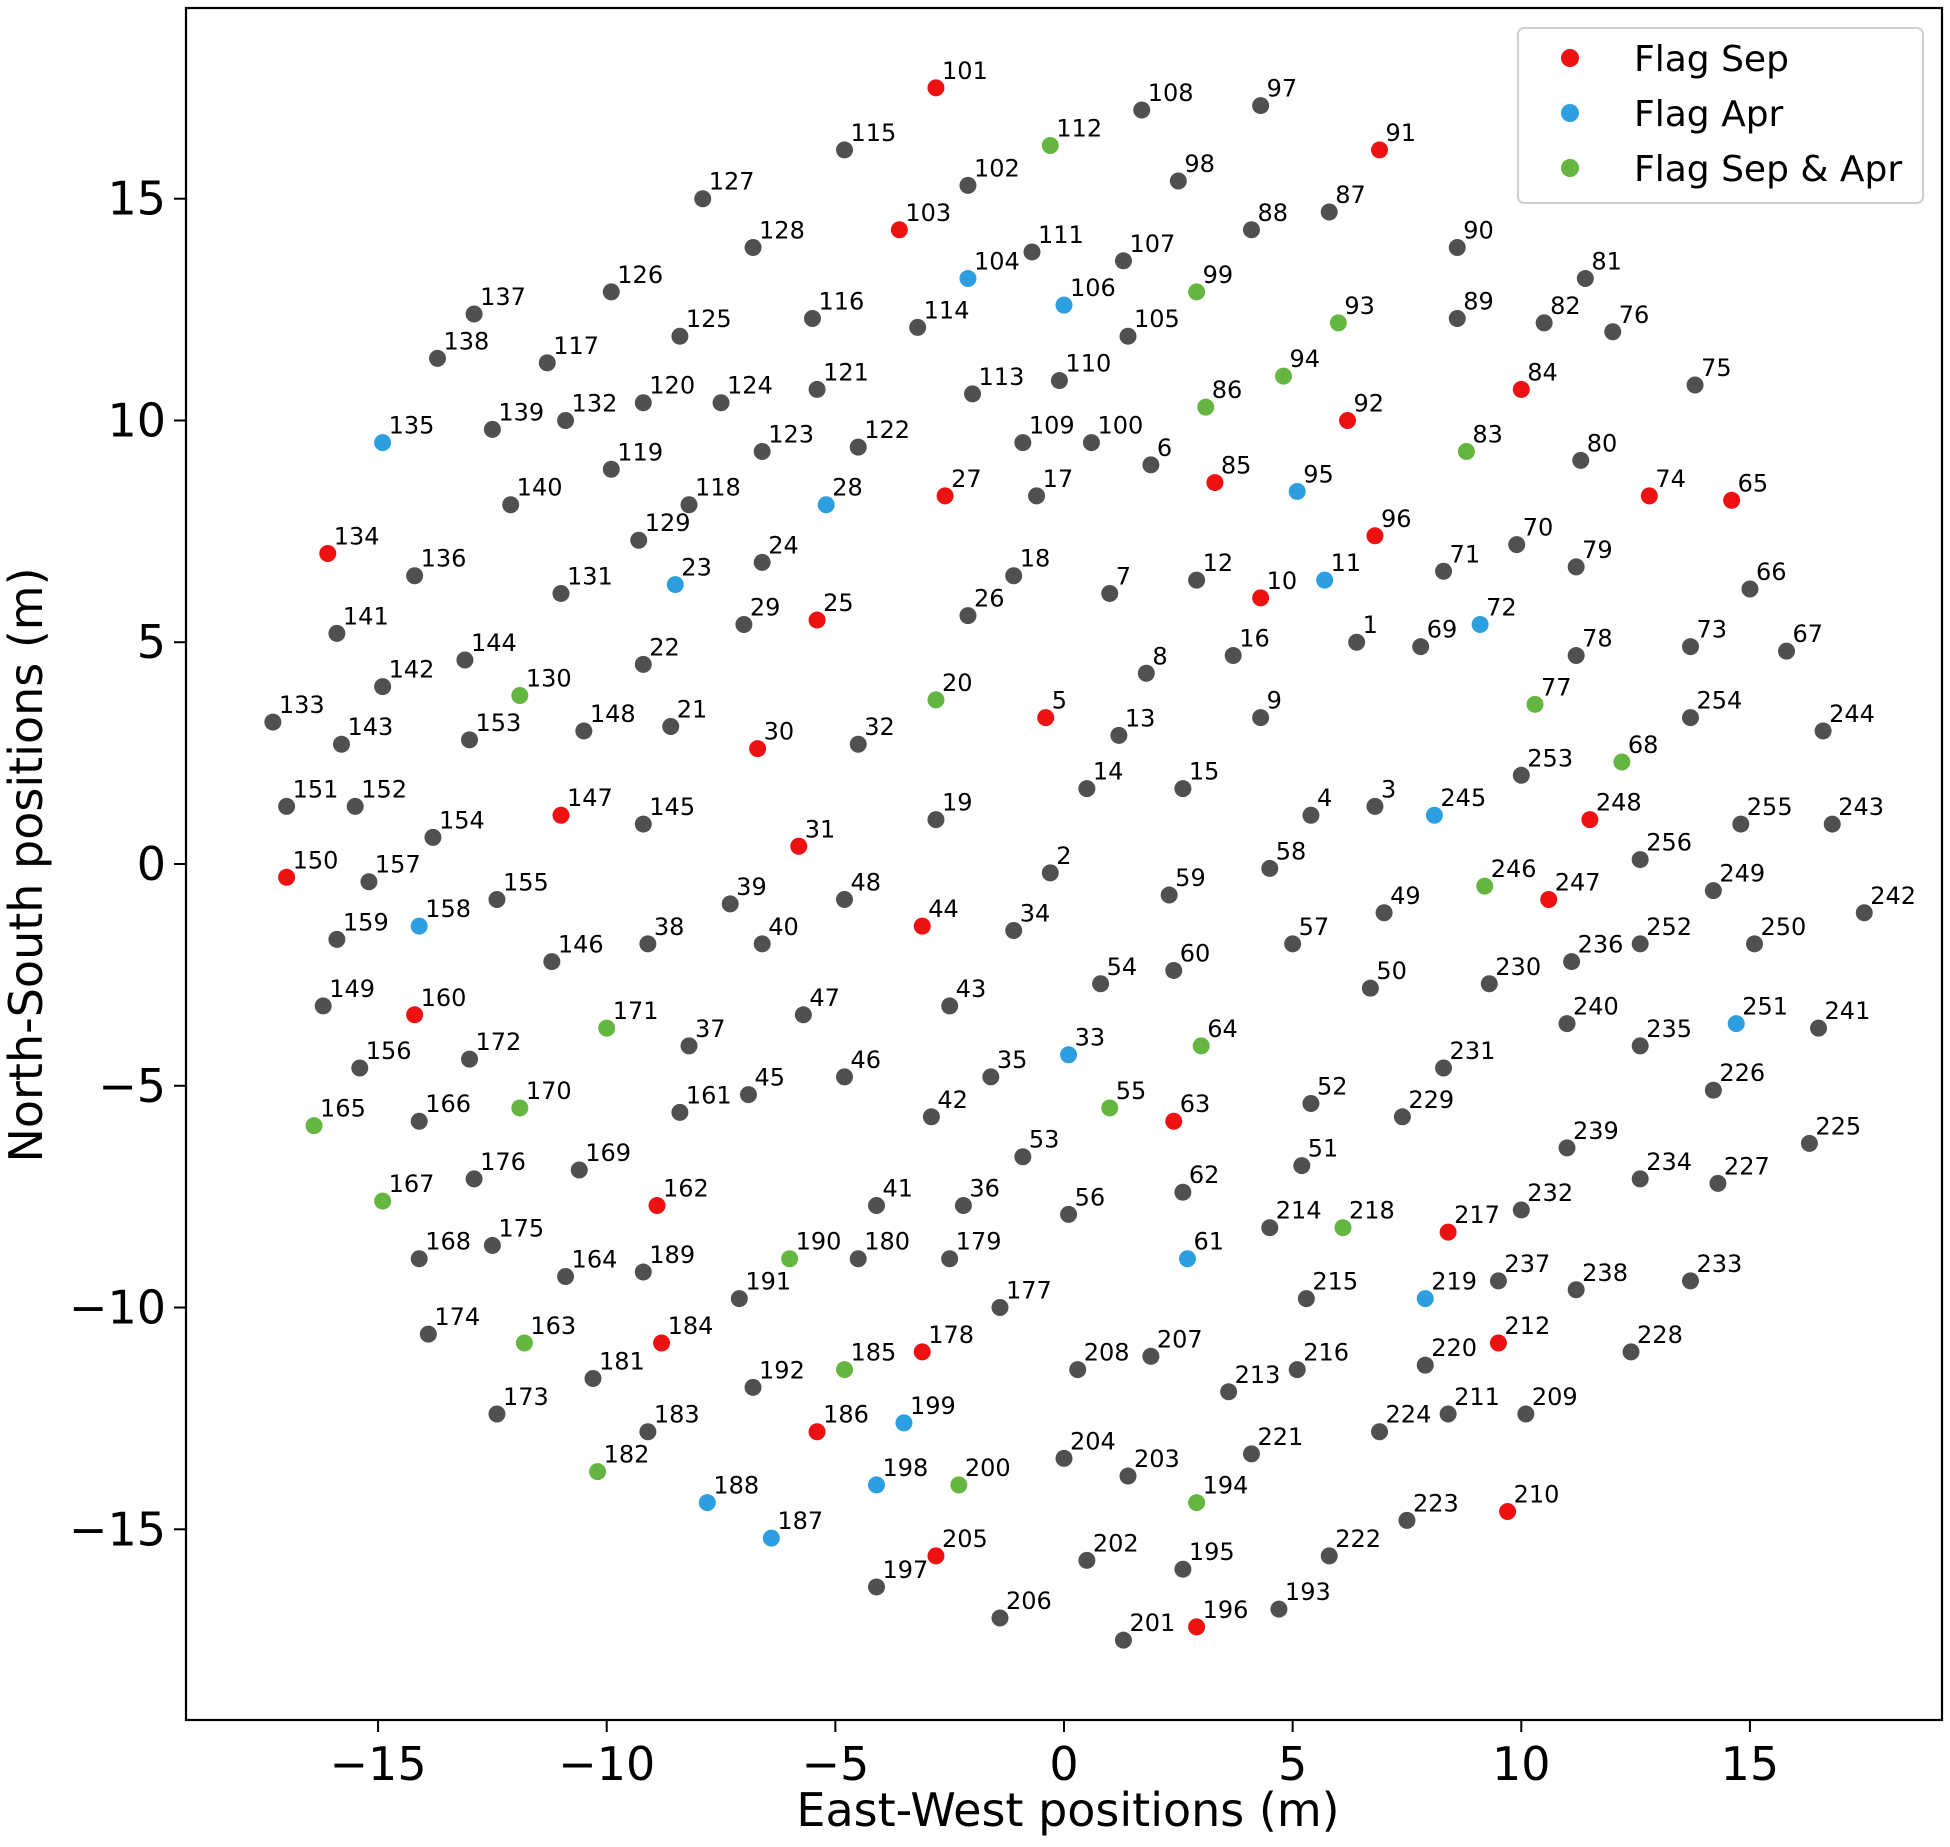 Image resolution: width=1950 pixels, height=1847 pixels. I want to click on point-label-34: 34, so click(1035, 914).